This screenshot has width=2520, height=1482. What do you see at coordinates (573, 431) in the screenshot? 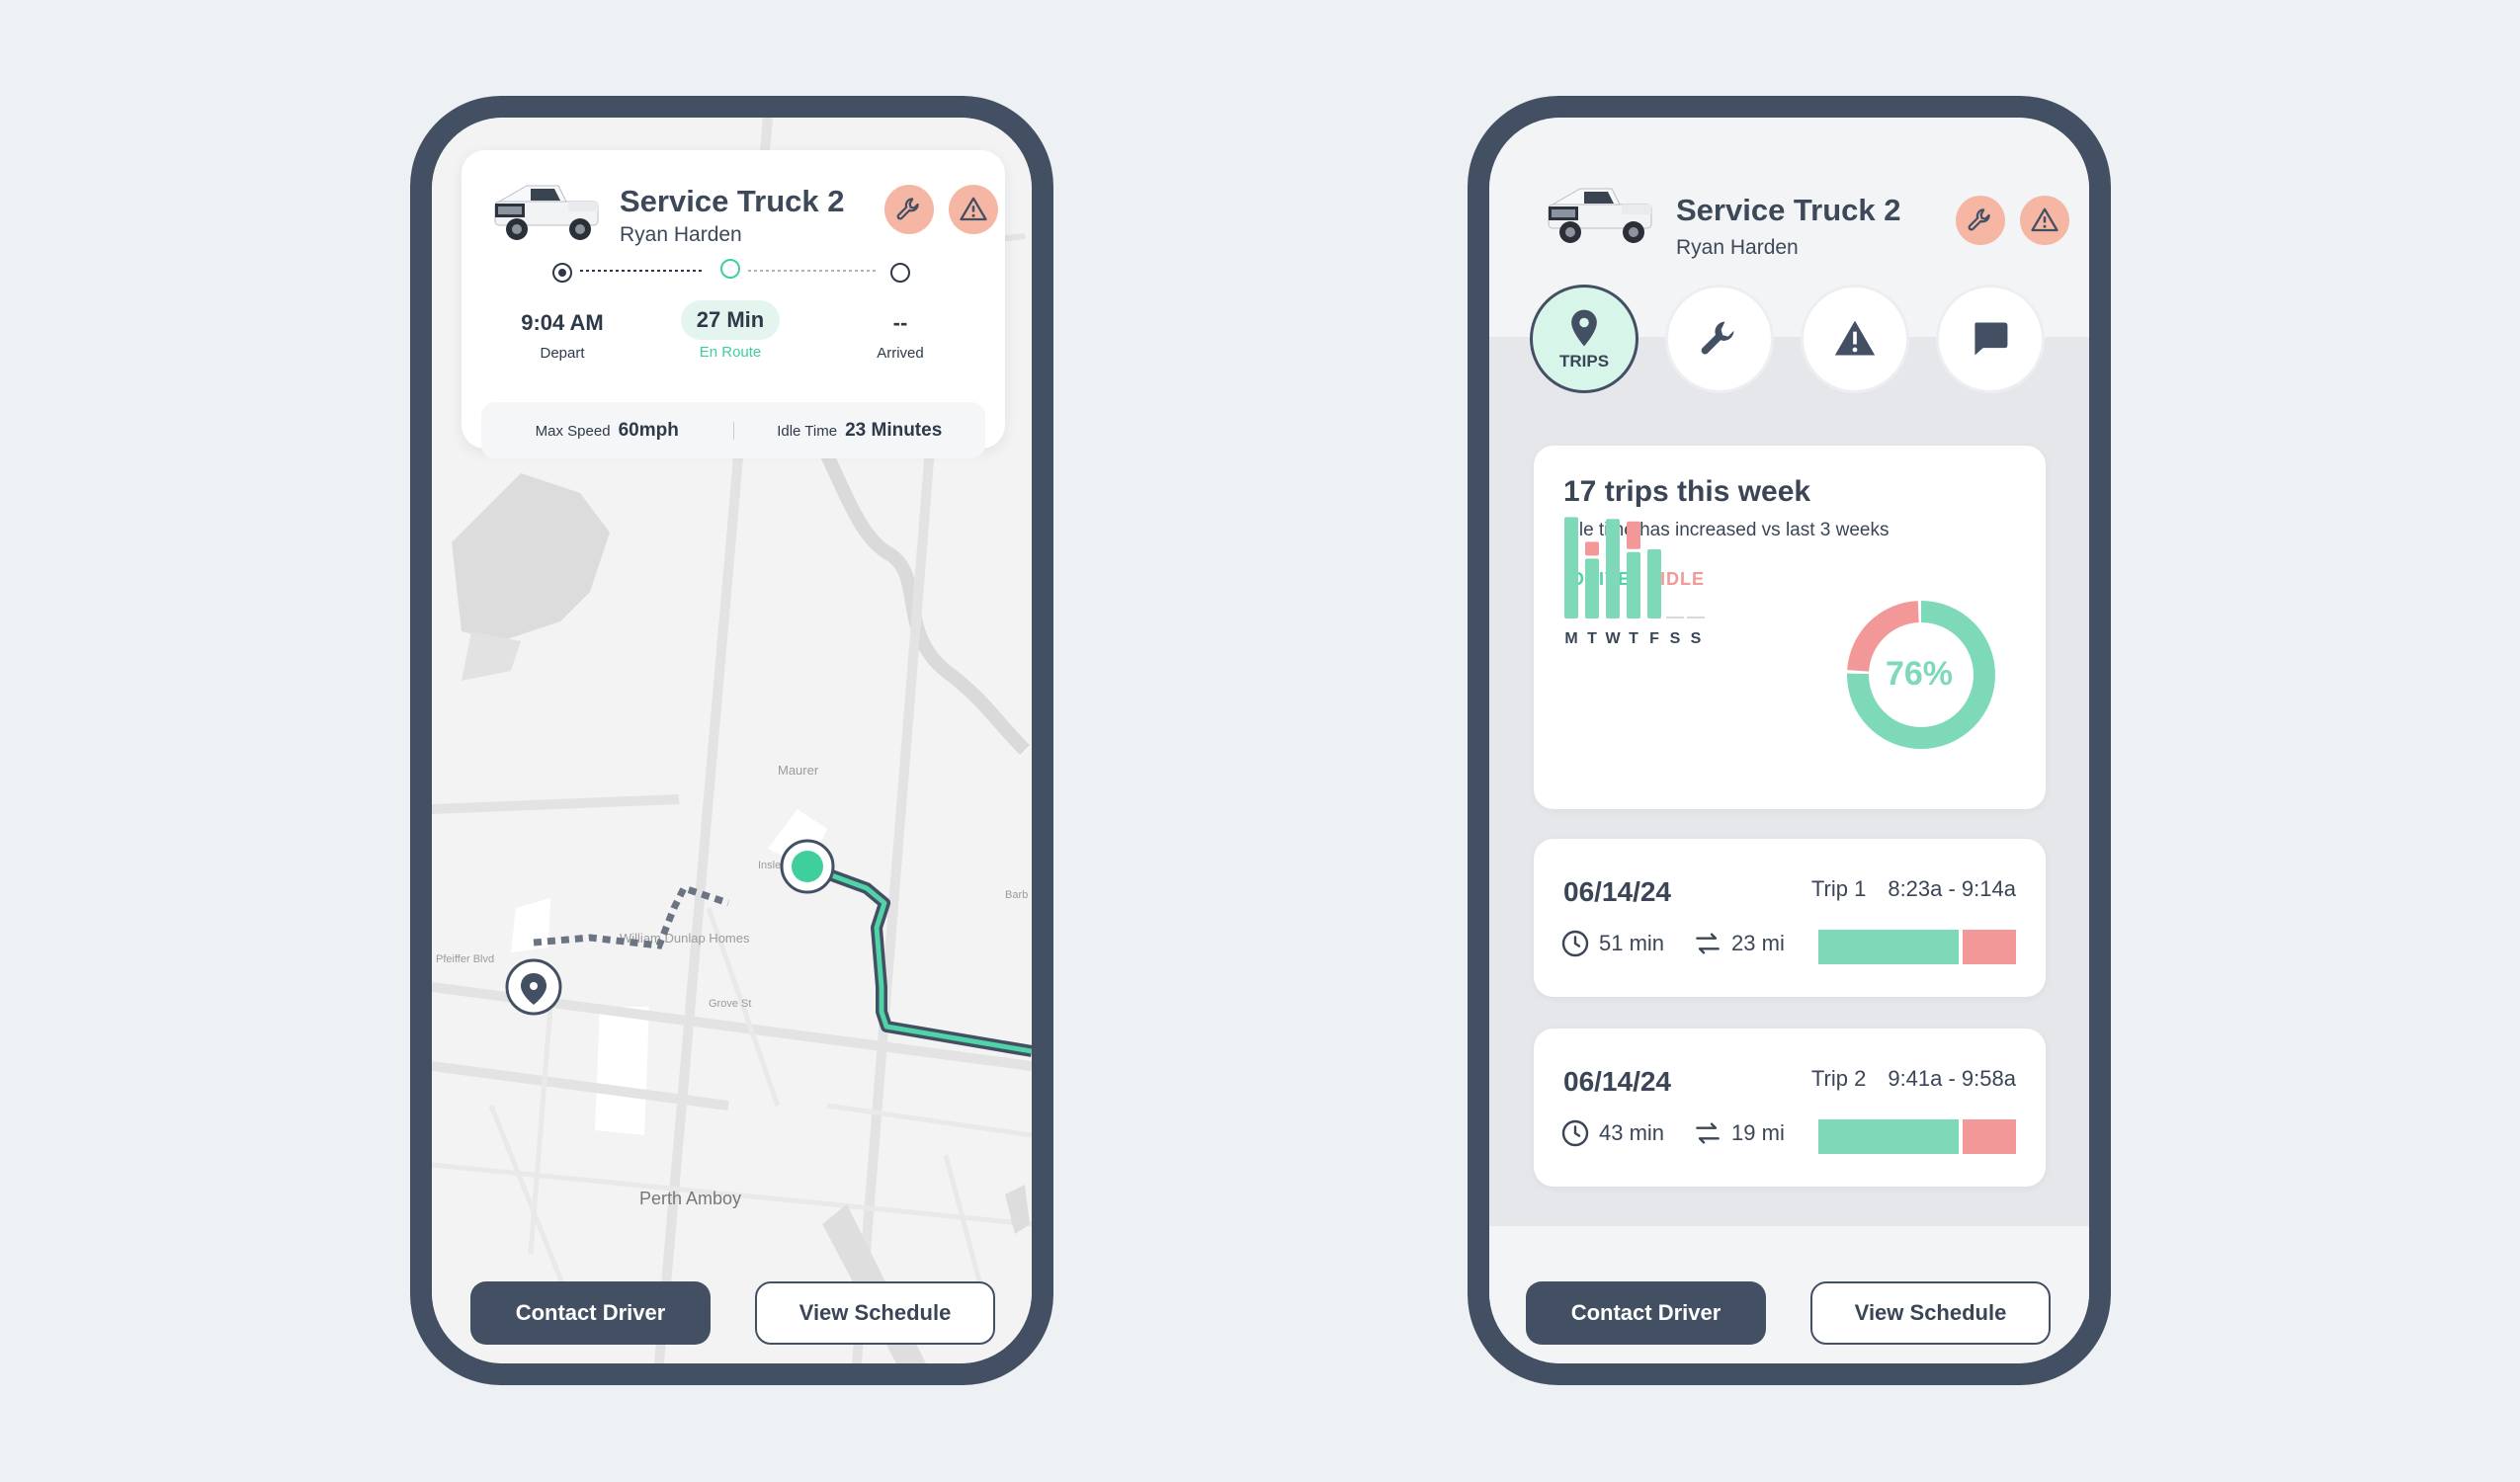
I see `max-speed-label: Max Speed` at bounding box center [573, 431].